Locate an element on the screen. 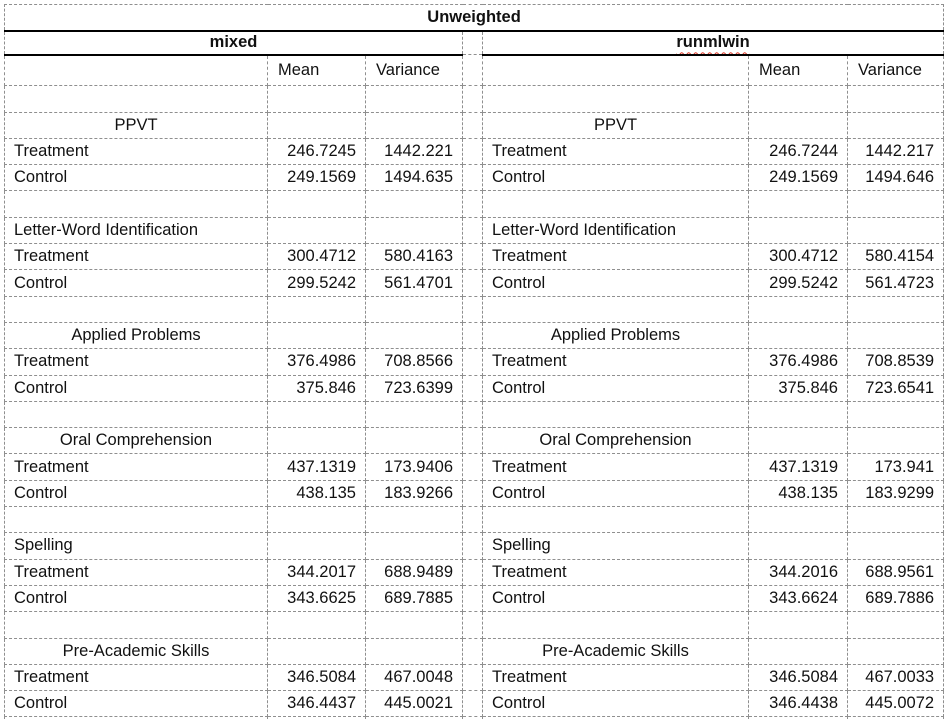  section-label: Spelling is located at coordinates (615, 546).